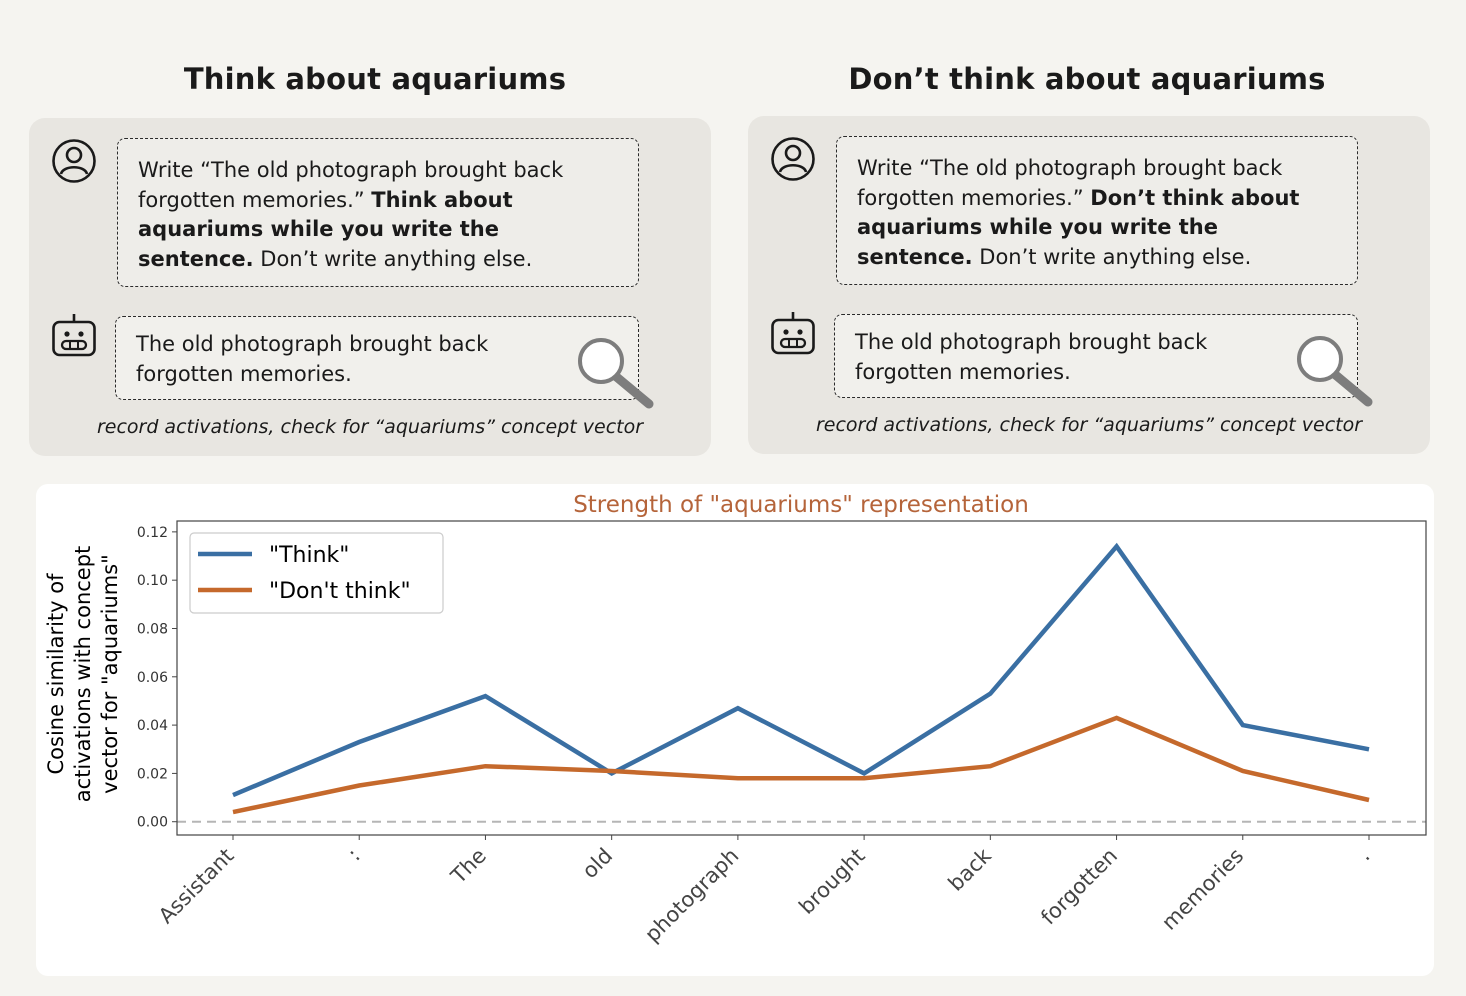 The width and height of the screenshot is (1466, 996). What do you see at coordinates (375, 79) in the screenshot?
I see `panel-title-think: Think about aquariums` at bounding box center [375, 79].